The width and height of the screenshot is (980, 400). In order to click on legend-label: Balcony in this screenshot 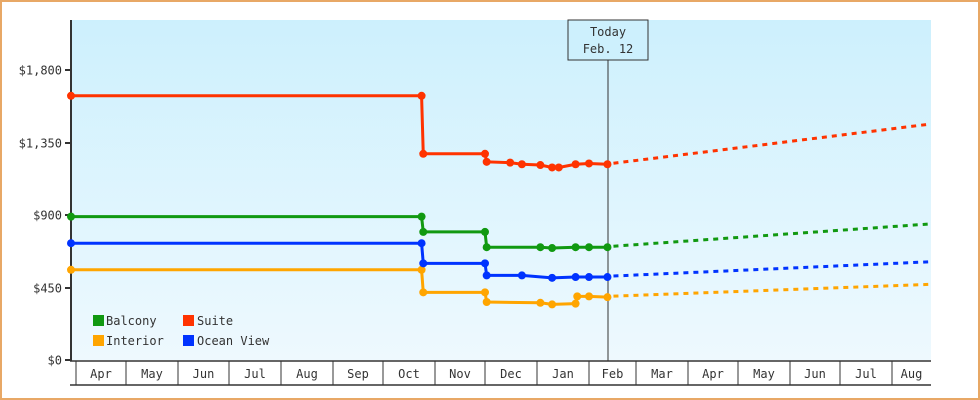, I will do `click(131, 321)`.